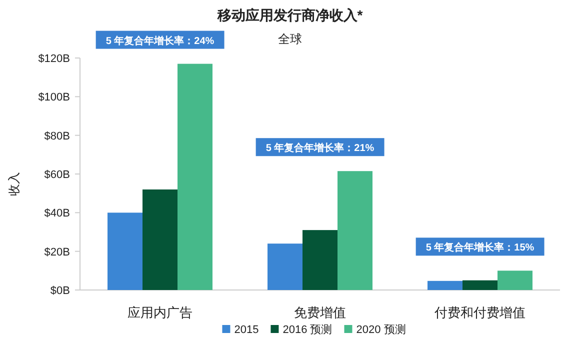 This screenshot has width=571, height=346. What do you see at coordinates (290, 15) in the screenshot?
I see `chart-title: 移动应用发行商净收入*` at bounding box center [290, 15].